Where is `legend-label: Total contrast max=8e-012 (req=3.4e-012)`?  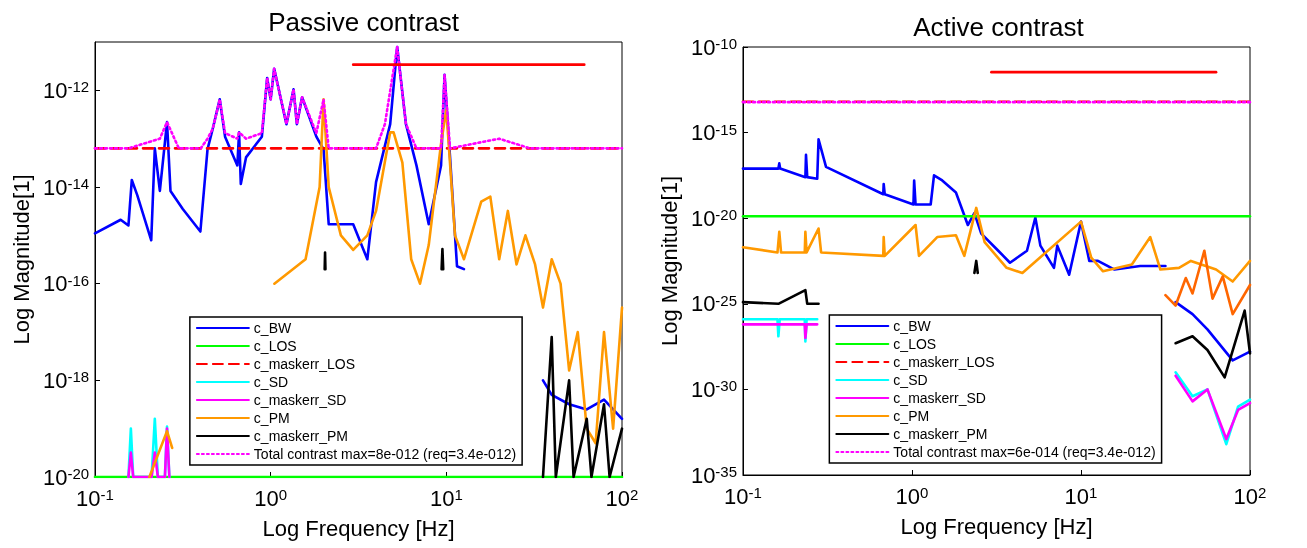
legend-label: Total contrast max=8e-012 (req=3.4e-012) is located at coordinates (385, 454).